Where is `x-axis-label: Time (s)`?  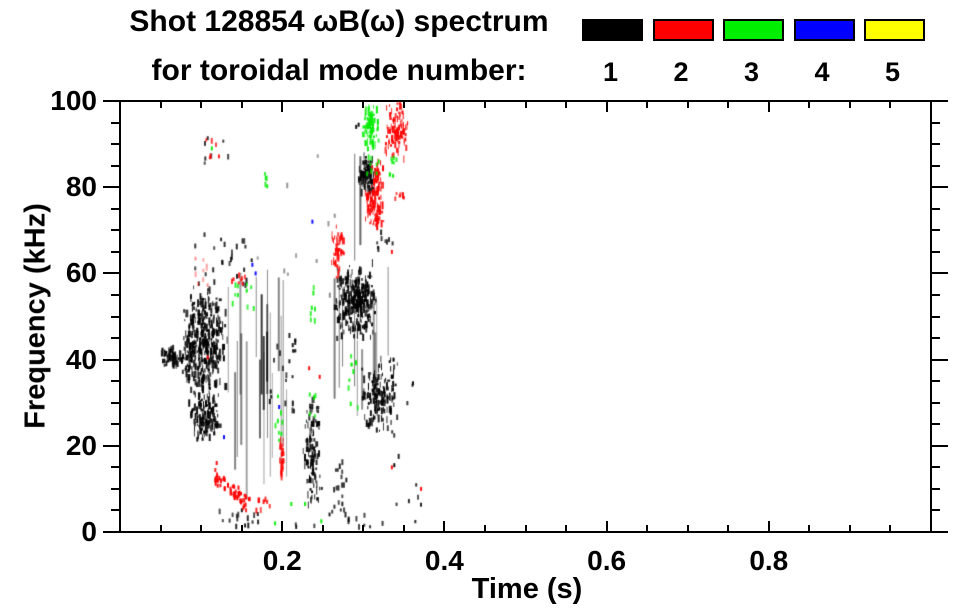 x-axis-label: Time (s) is located at coordinates (527, 589).